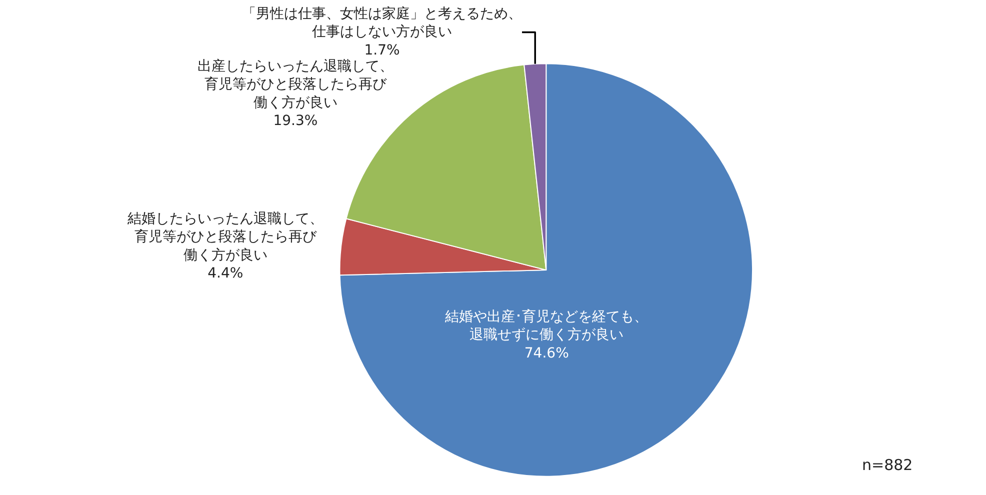 This screenshot has height=495, width=986. Describe the element at coordinates (295, 121) in the screenshot. I see `data-label: 19.3%` at that location.